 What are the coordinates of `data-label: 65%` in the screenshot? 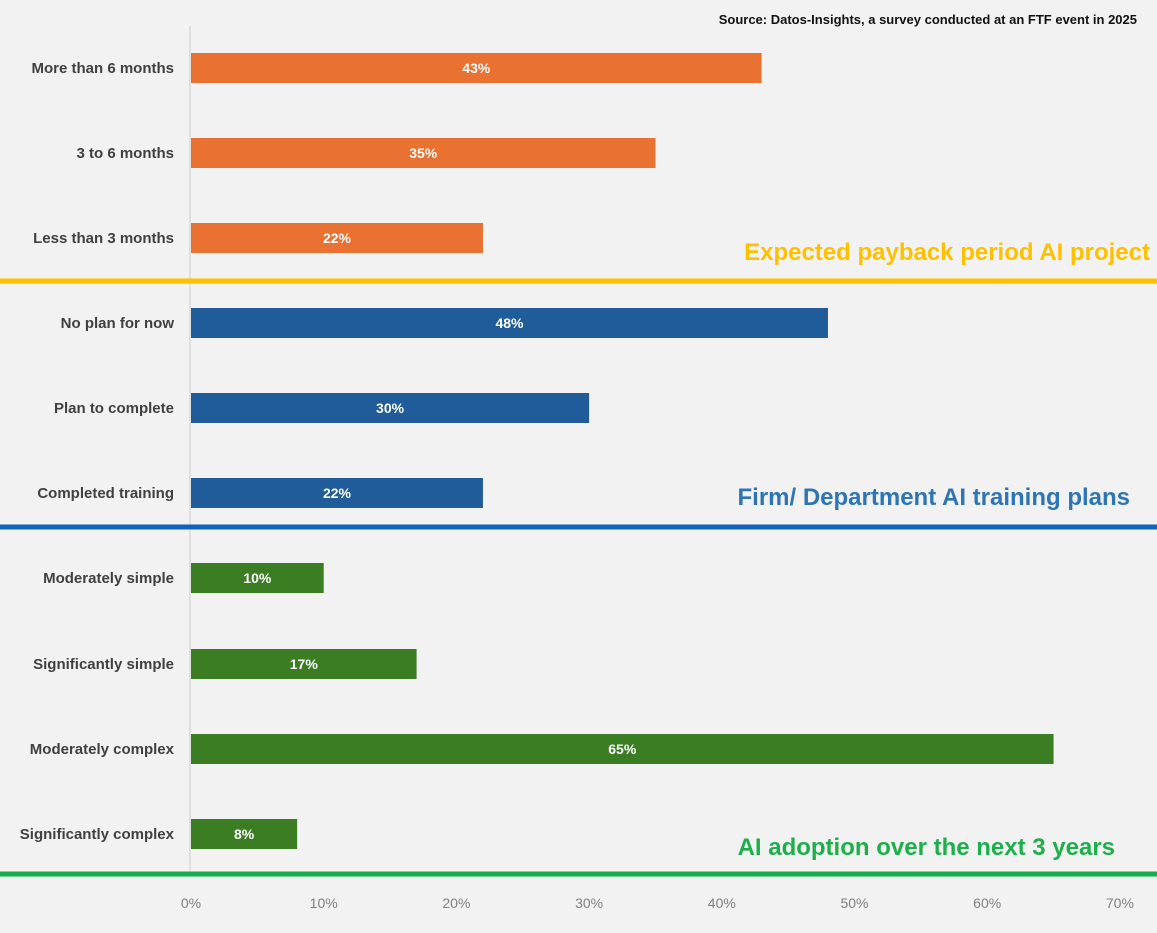 It's located at (622, 749).